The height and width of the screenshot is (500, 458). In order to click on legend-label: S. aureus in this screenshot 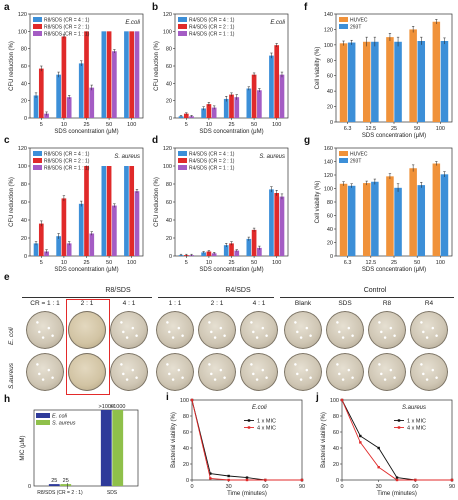, I will do `click(64, 424)`.